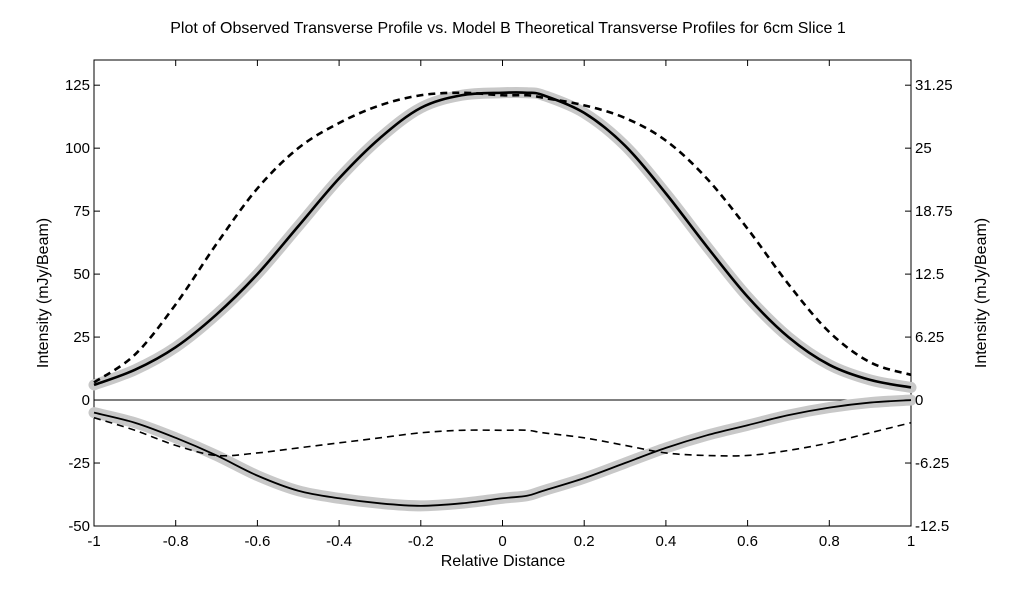 This screenshot has height=593, width=1016. What do you see at coordinates (932, 526) in the screenshot?
I see `y-tick-label-right: -12.5` at bounding box center [932, 526].